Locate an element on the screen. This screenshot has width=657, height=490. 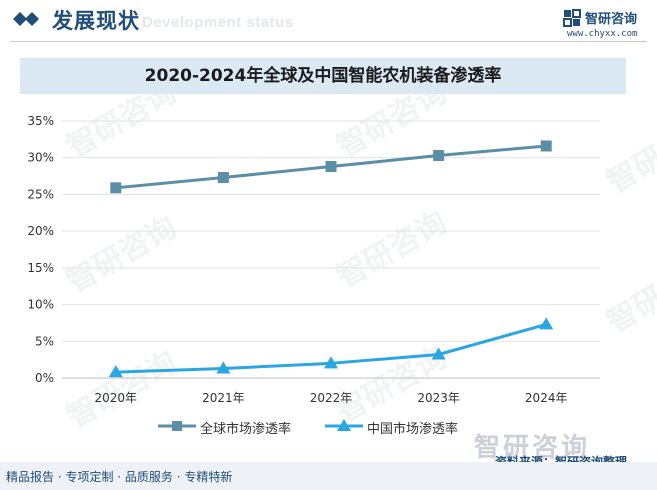
y-tick-label: 20% is located at coordinates (40, 231).